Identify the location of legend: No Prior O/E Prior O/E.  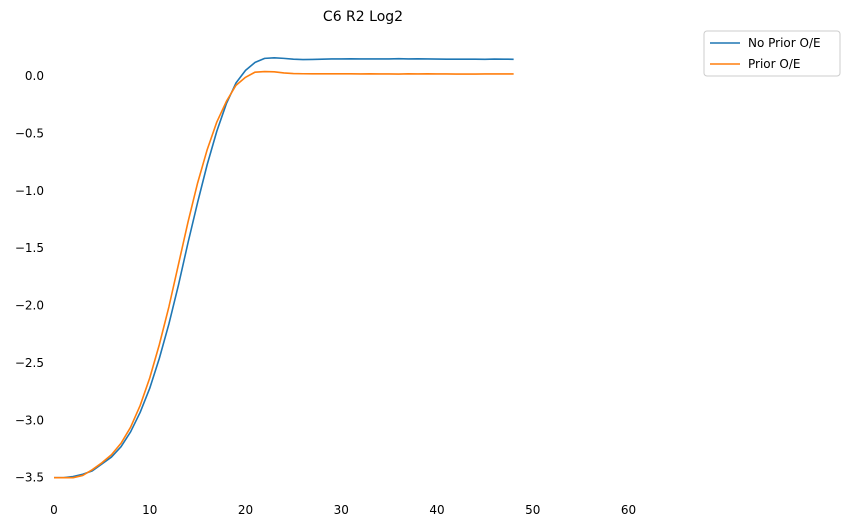
(772, 53).